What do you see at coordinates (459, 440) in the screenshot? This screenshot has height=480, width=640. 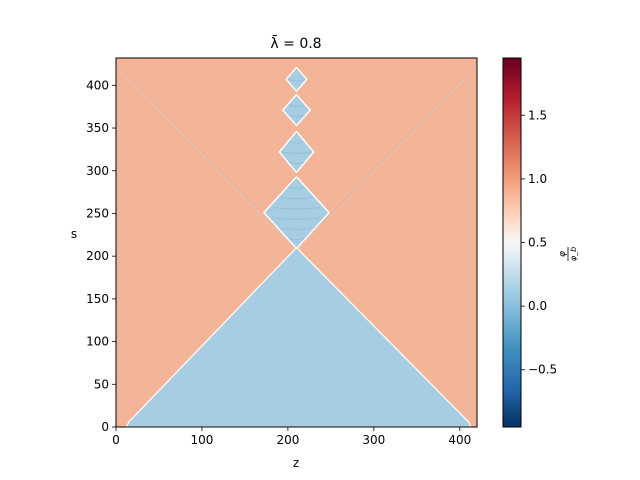 I see `x-tick-label: 400` at bounding box center [459, 440].